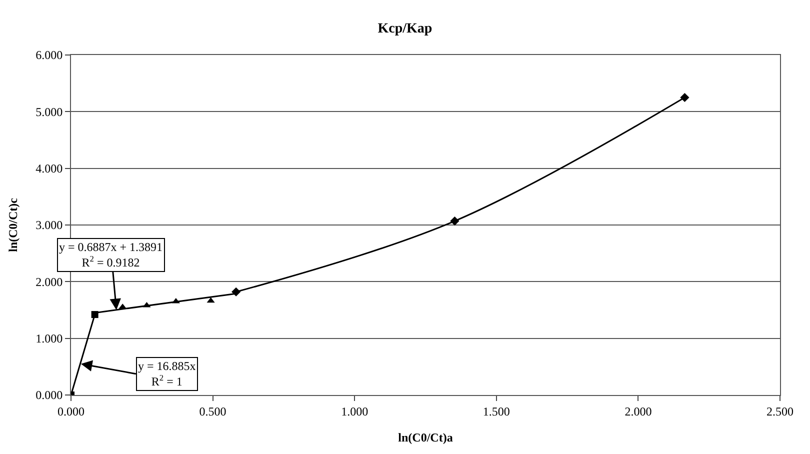 Image resolution: width=810 pixels, height=454 pixels. What do you see at coordinates (49, 395) in the screenshot?
I see `y-tick-label: 0.000` at bounding box center [49, 395].